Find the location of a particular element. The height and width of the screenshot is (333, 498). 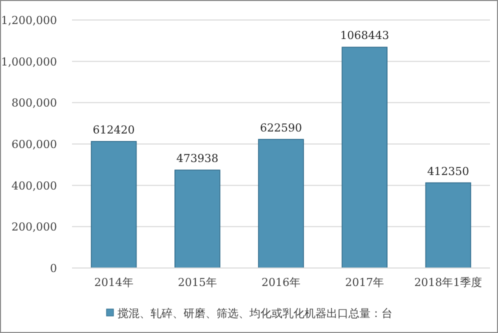

data-label: 412350 is located at coordinates (448, 171).